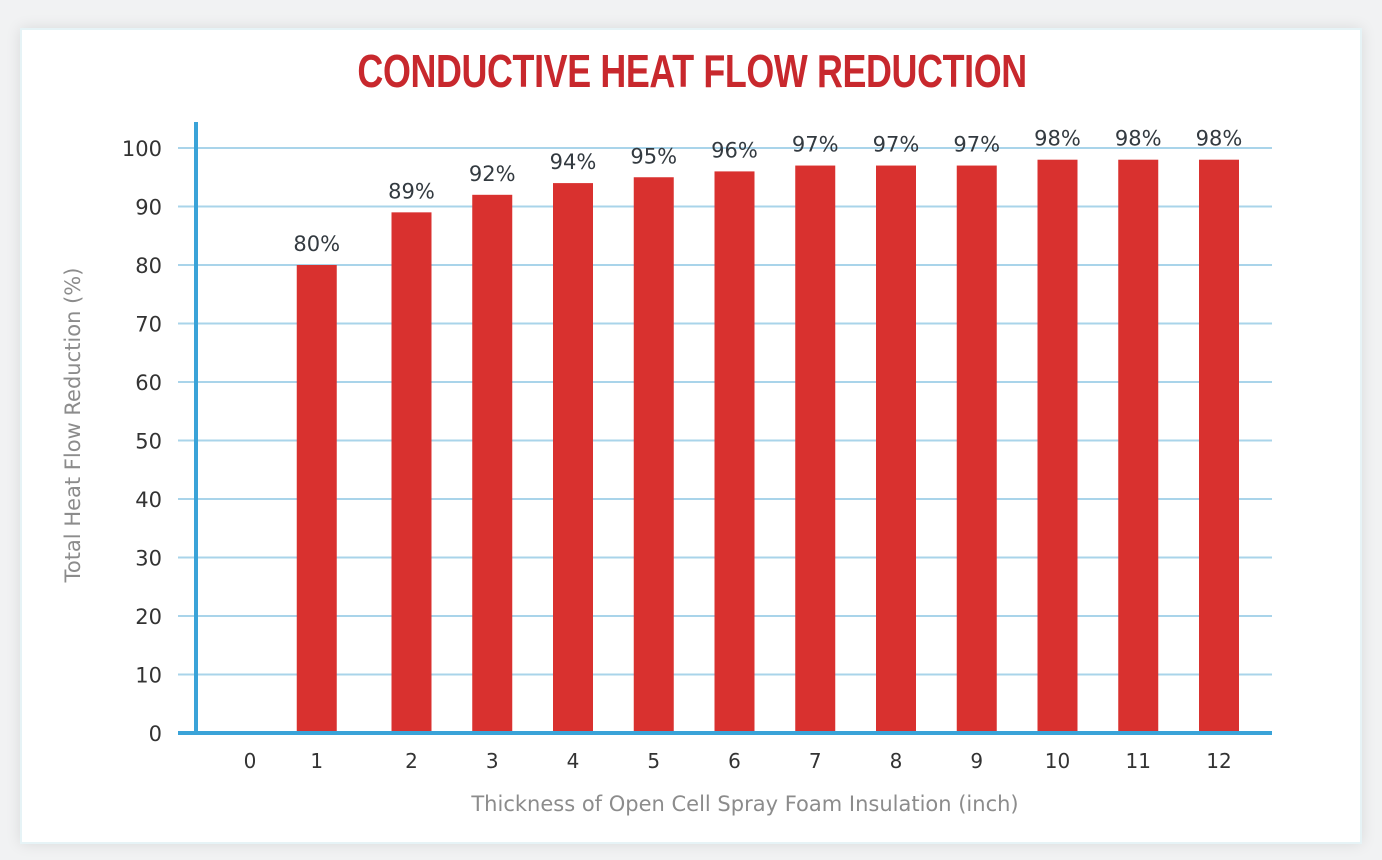 The image size is (1382, 860). What do you see at coordinates (492, 174) in the screenshot?
I see `data-label: 92%` at bounding box center [492, 174].